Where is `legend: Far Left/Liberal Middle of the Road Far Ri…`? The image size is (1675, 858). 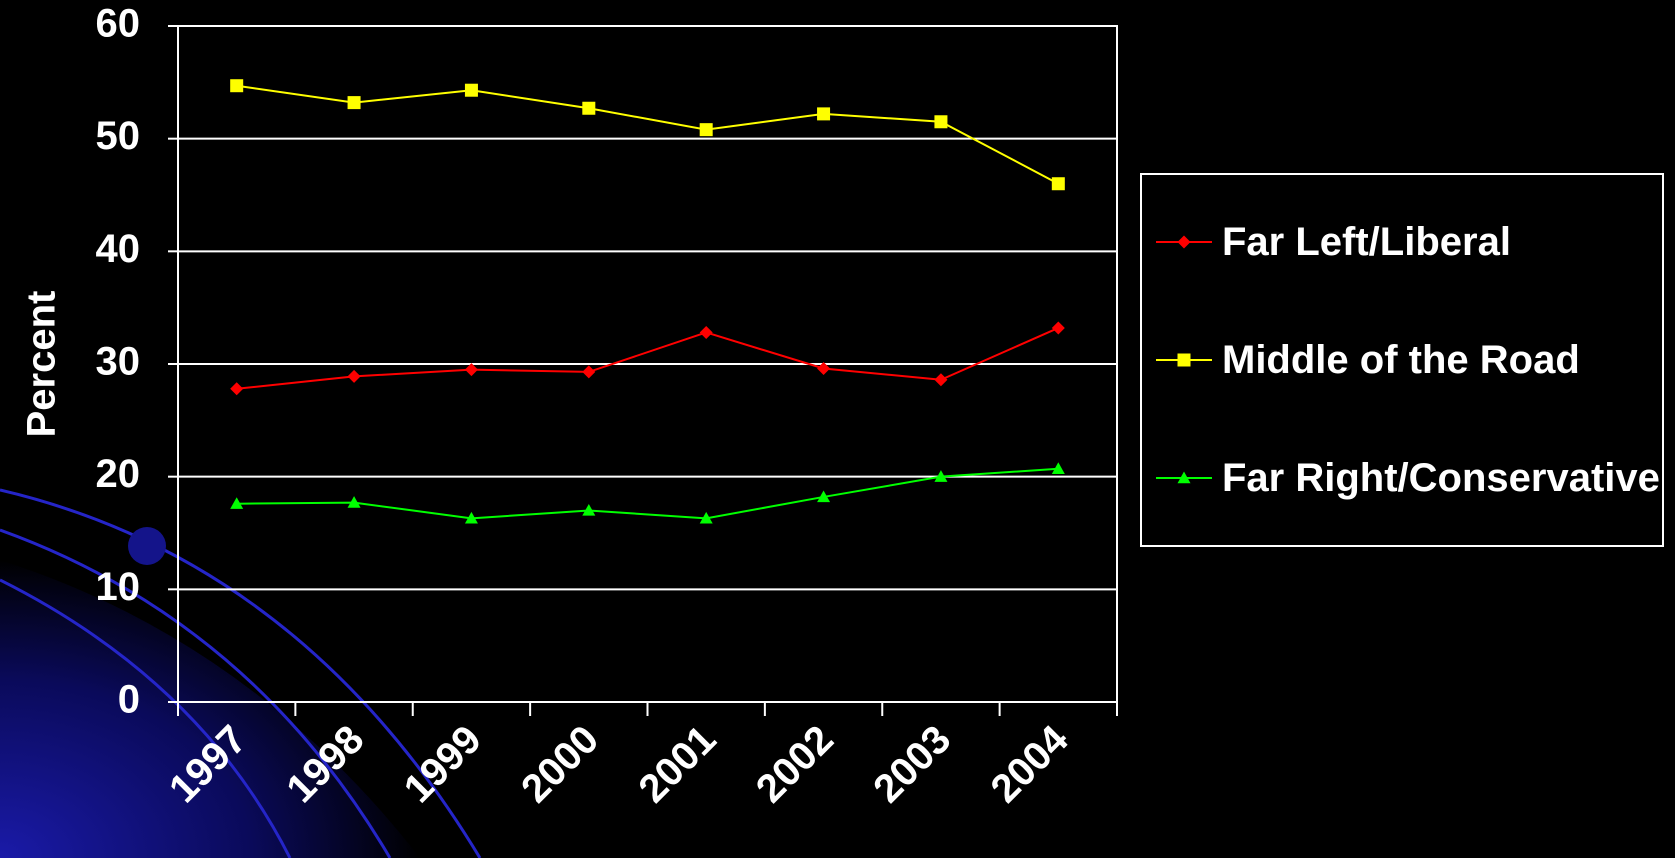
legend: Far Left/Liberal Middle of the Road Far Ri… is located at coordinates (1402, 360).